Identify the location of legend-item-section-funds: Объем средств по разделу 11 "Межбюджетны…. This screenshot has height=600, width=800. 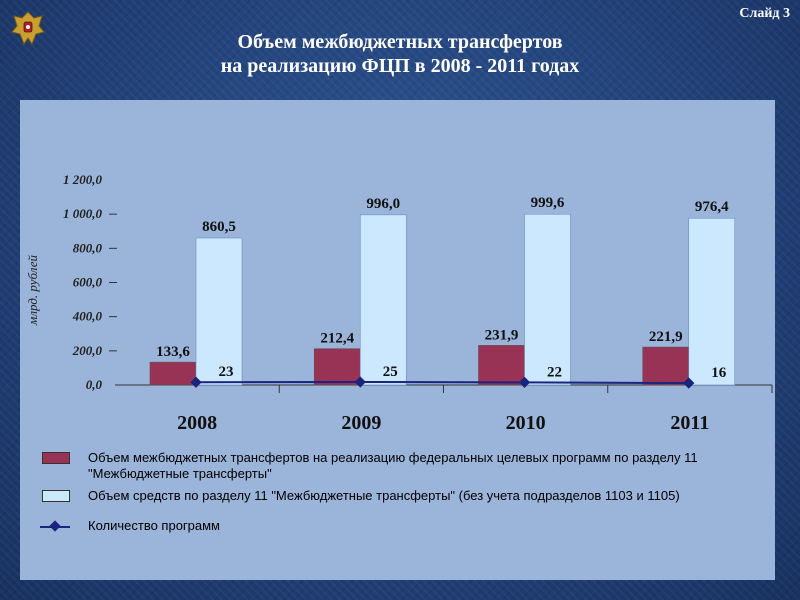
(405, 496).